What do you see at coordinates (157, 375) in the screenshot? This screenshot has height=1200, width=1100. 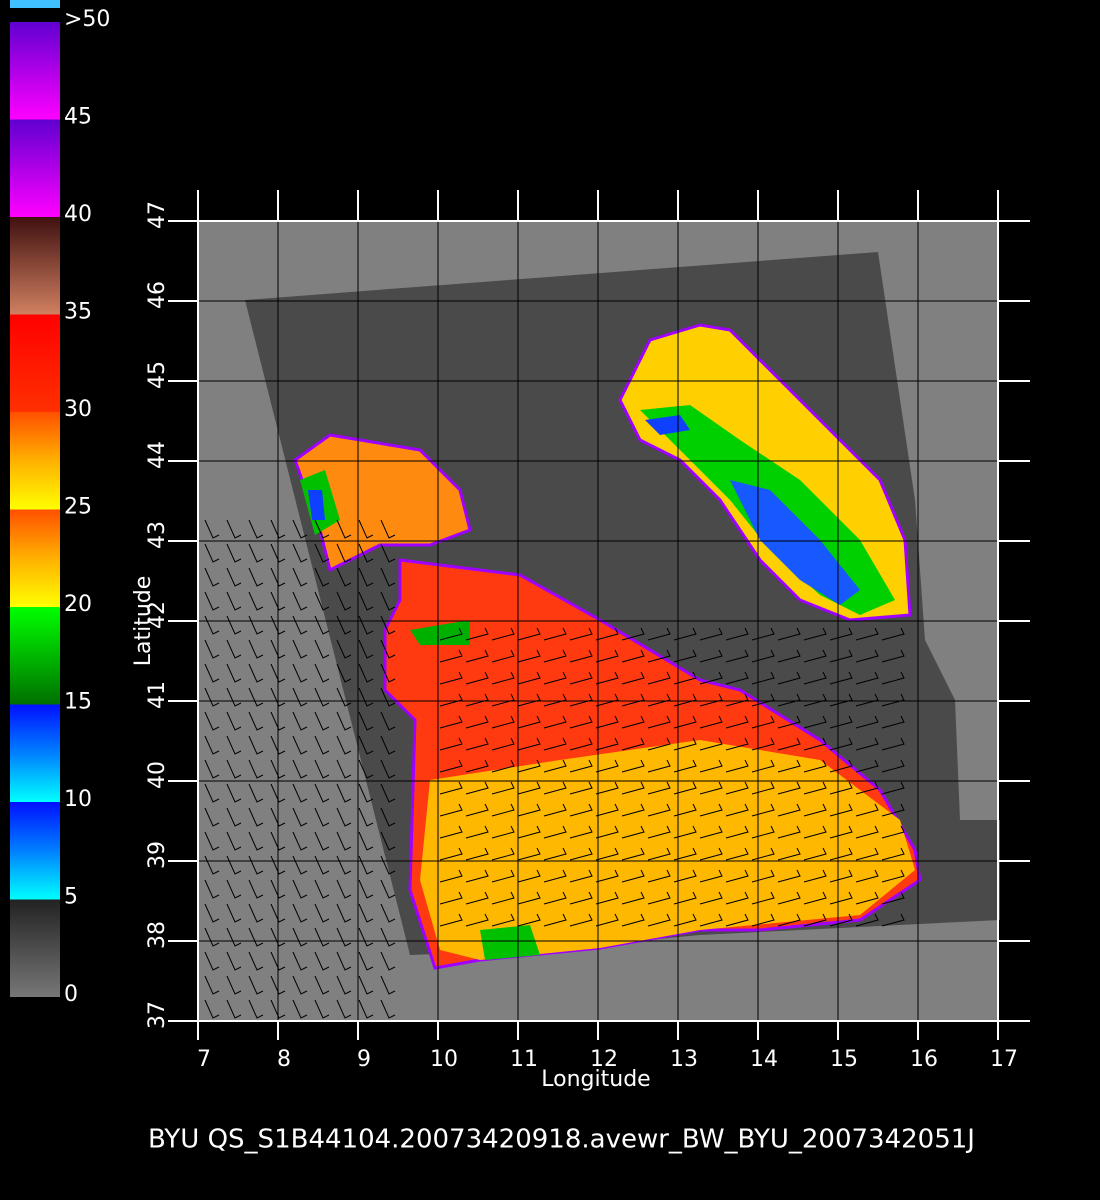 I see `y-tick-label: 45` at bounding box center [157, 375].